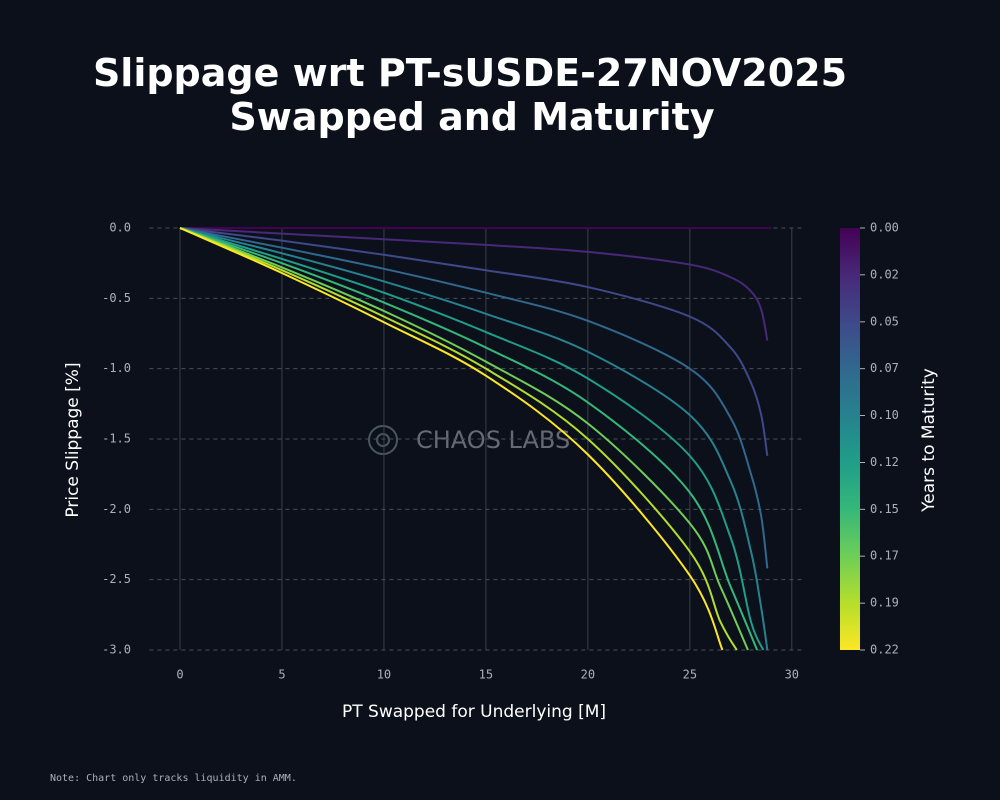 Image resolution: width=1000 pixels, height=800 pixels. I want to click on colorbar-tick-label: 0.07, so click(884, 368).